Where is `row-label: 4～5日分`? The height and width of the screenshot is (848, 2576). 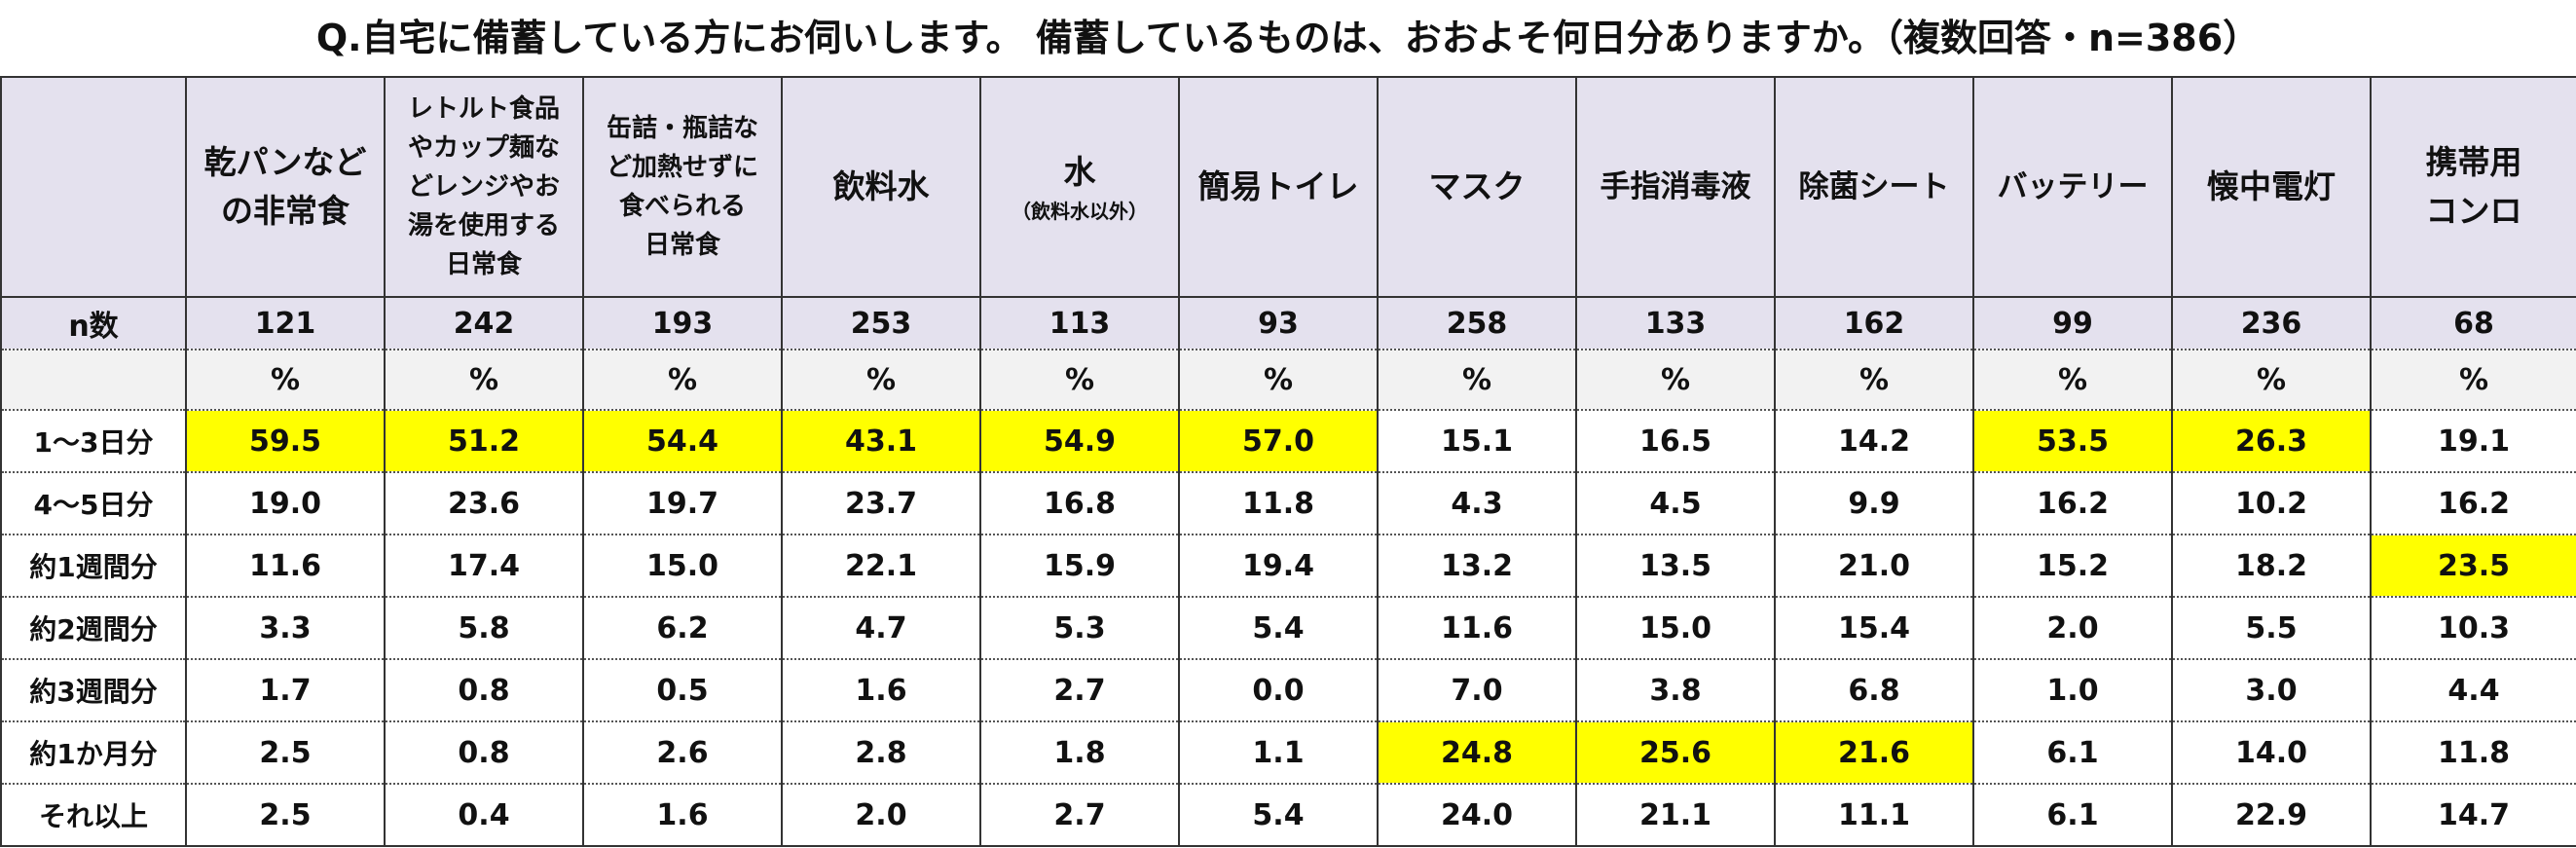
row-label: 4～5日分 is located at coordinates (93, 503).